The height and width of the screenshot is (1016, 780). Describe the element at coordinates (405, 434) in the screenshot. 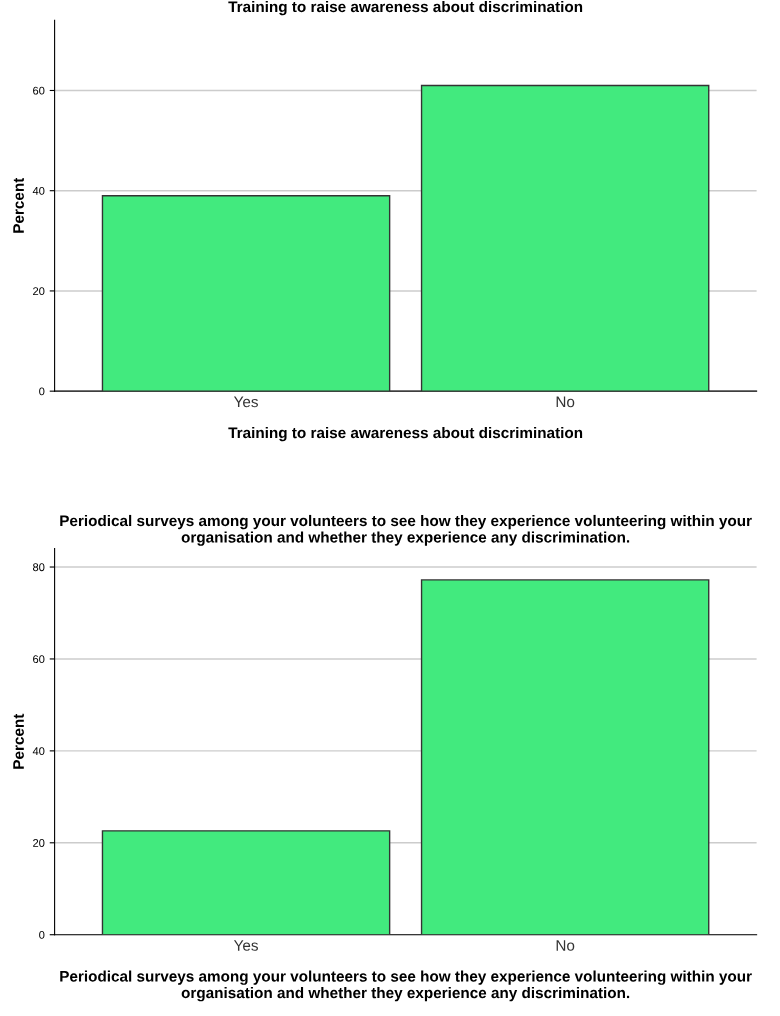

I see `x-axis-title: Training to raise awareness about discrimination` at that location.